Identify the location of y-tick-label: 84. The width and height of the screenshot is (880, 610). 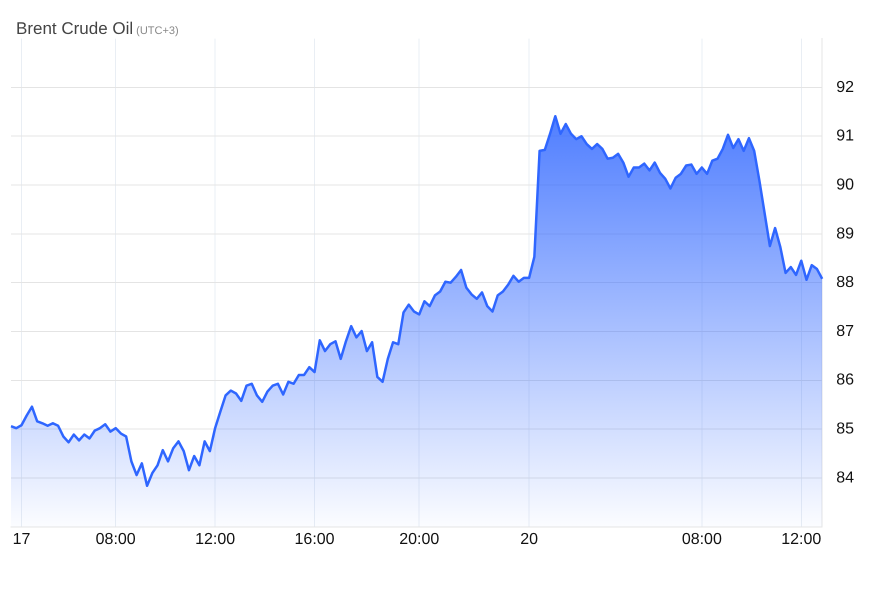
(845, 477).